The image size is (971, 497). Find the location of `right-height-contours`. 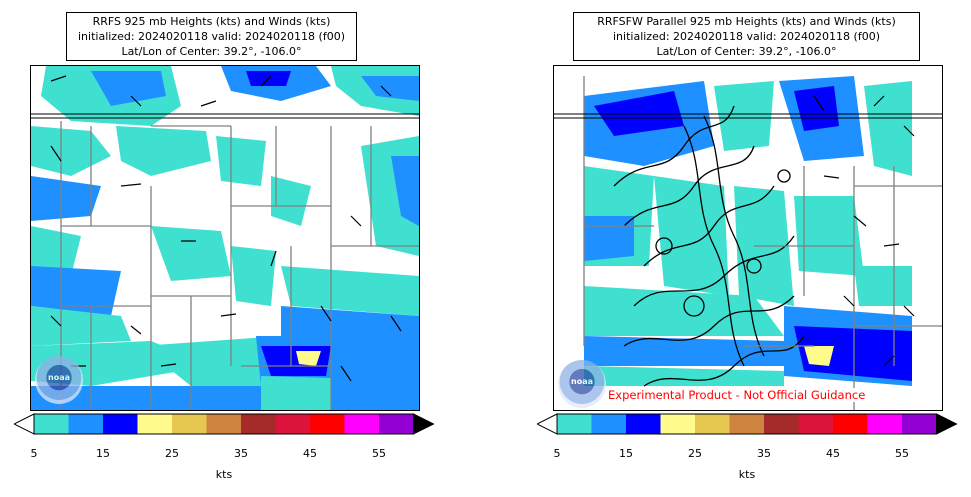

right-height-contours is located at coordinates (709, 246).